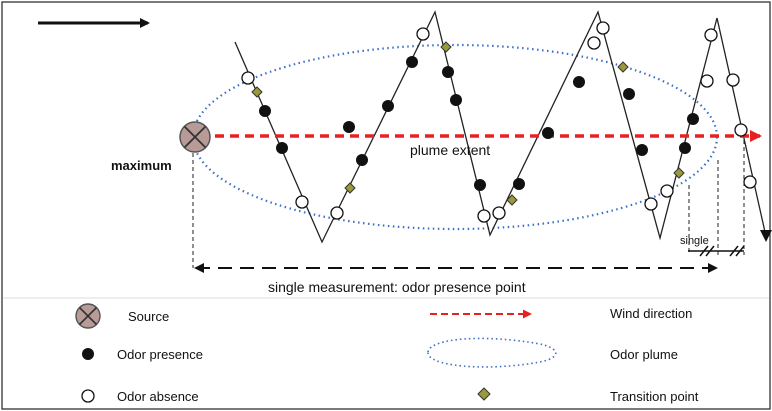 This screenshot has width=772, height=411. I want to click on source-icon, so click(195, 137).